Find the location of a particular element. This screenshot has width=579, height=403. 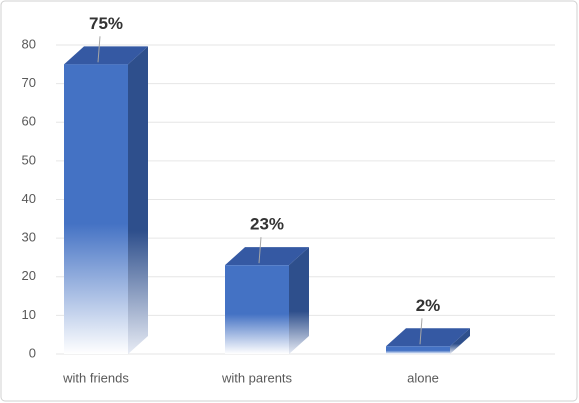

y-tick-label: 70 is located at coordinates (29, 82).